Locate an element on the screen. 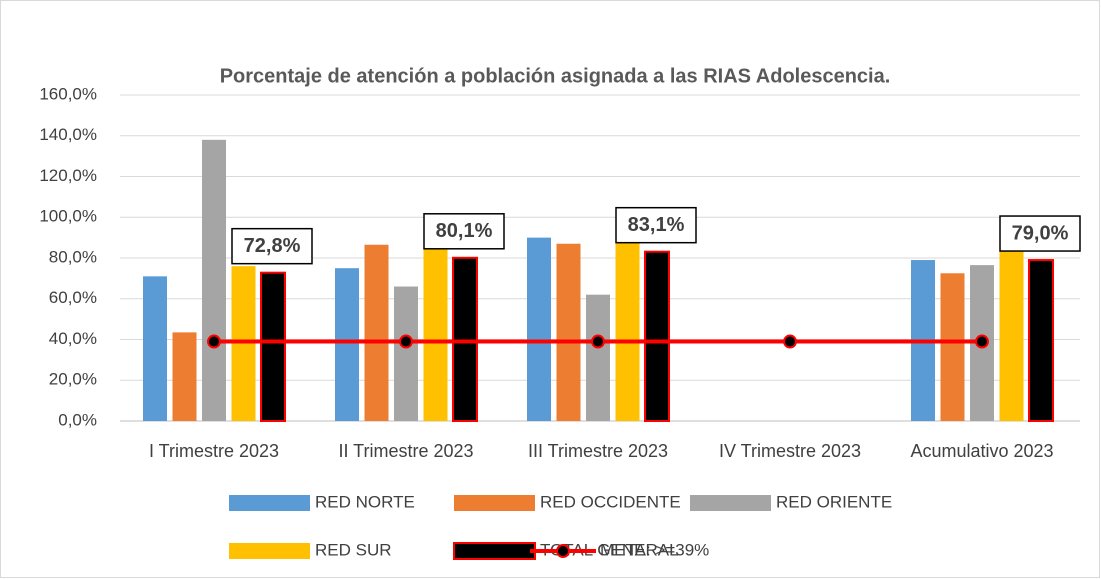  x-tick-label: II Trimestre 2023 is located at coordinates (405, 451).